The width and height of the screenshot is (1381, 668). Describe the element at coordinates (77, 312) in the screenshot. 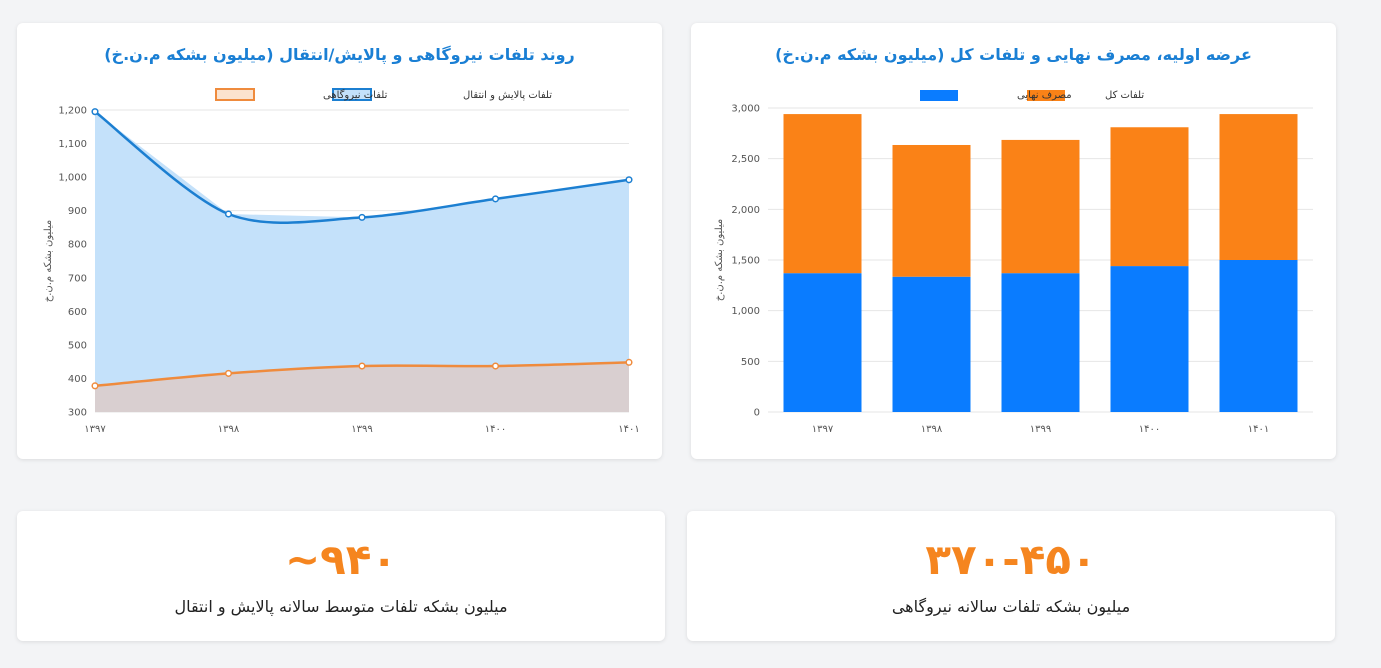

I see `y-tick-label: 600` at that location.